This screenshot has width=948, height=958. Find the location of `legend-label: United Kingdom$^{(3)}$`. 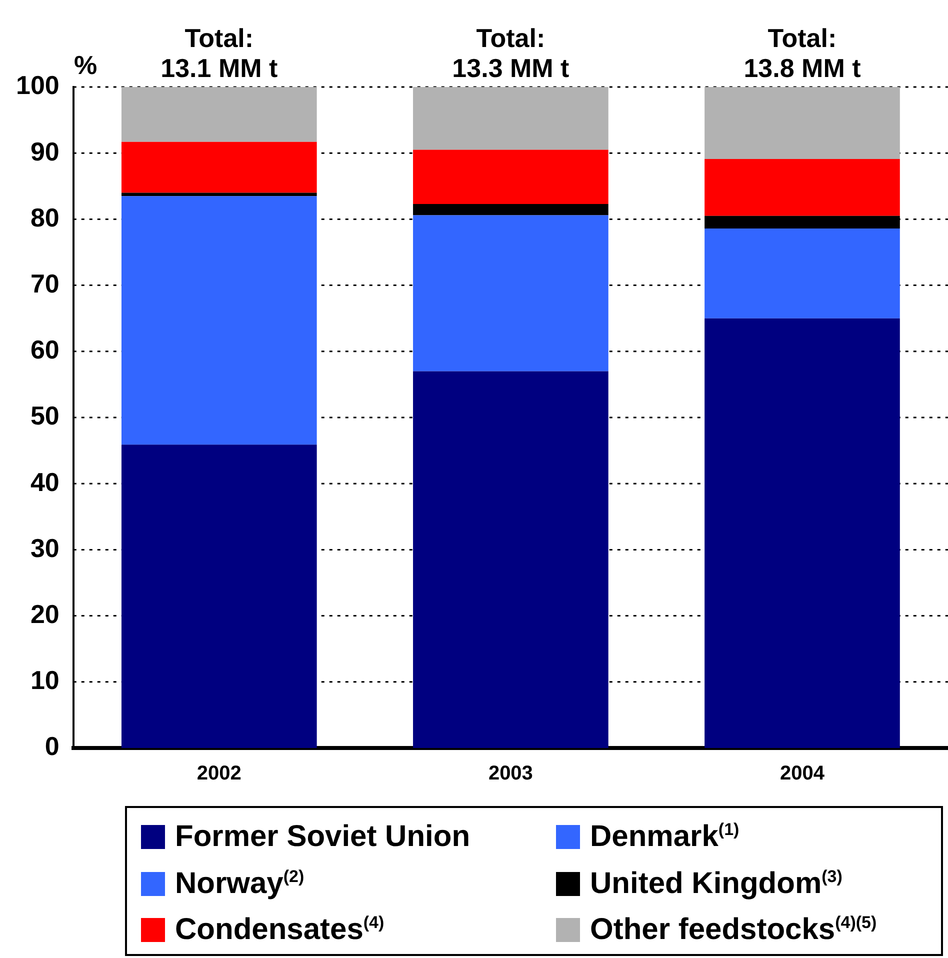

legend-label: United Kingdom$^{(3)}$ is located at coordinates (716, 883).